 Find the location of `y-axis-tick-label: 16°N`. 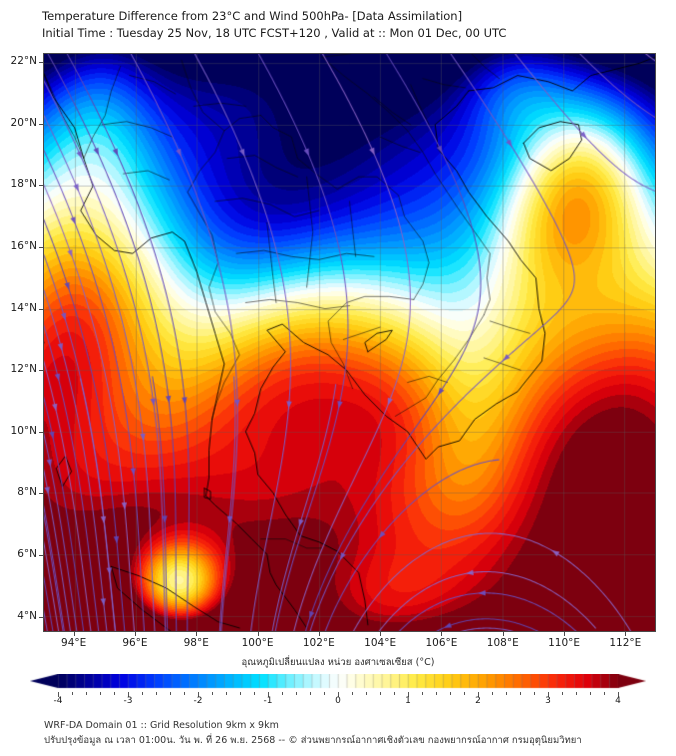

y-axis-tick-label: 16°N is located at coordinates (23, 246).